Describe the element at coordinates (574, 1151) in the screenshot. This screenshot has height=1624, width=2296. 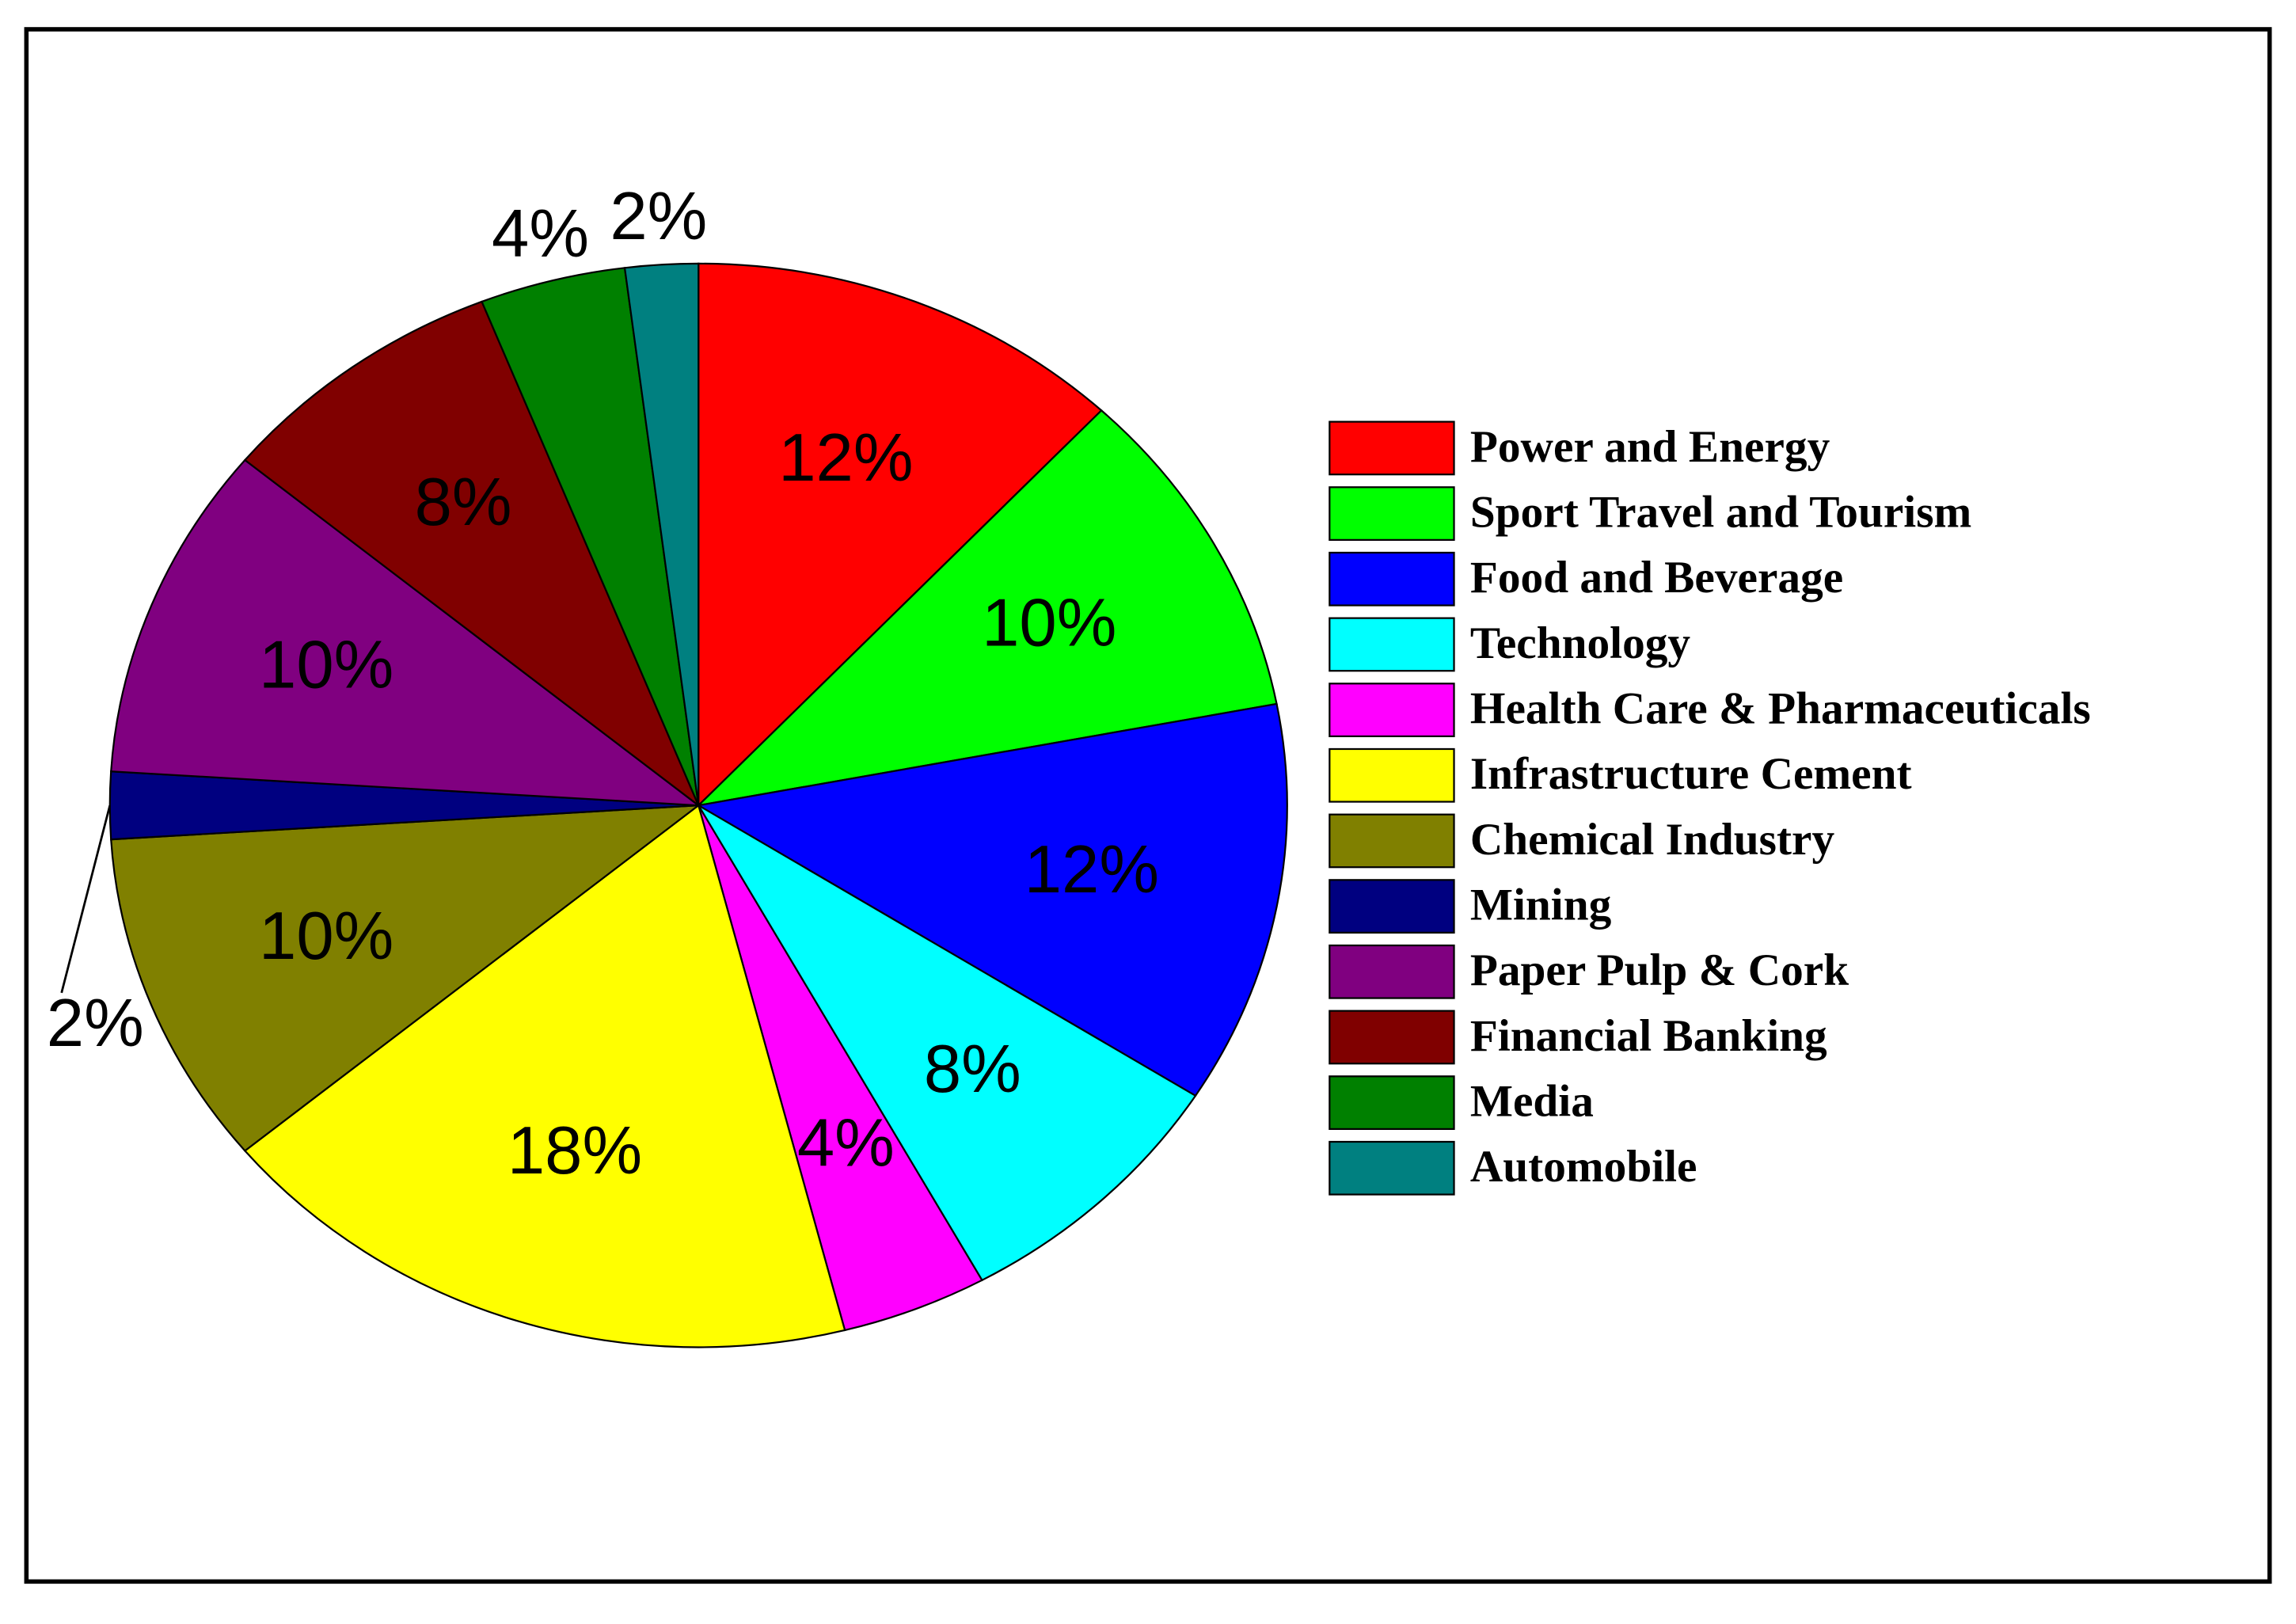
I see `slice-label: 18%` at that location.